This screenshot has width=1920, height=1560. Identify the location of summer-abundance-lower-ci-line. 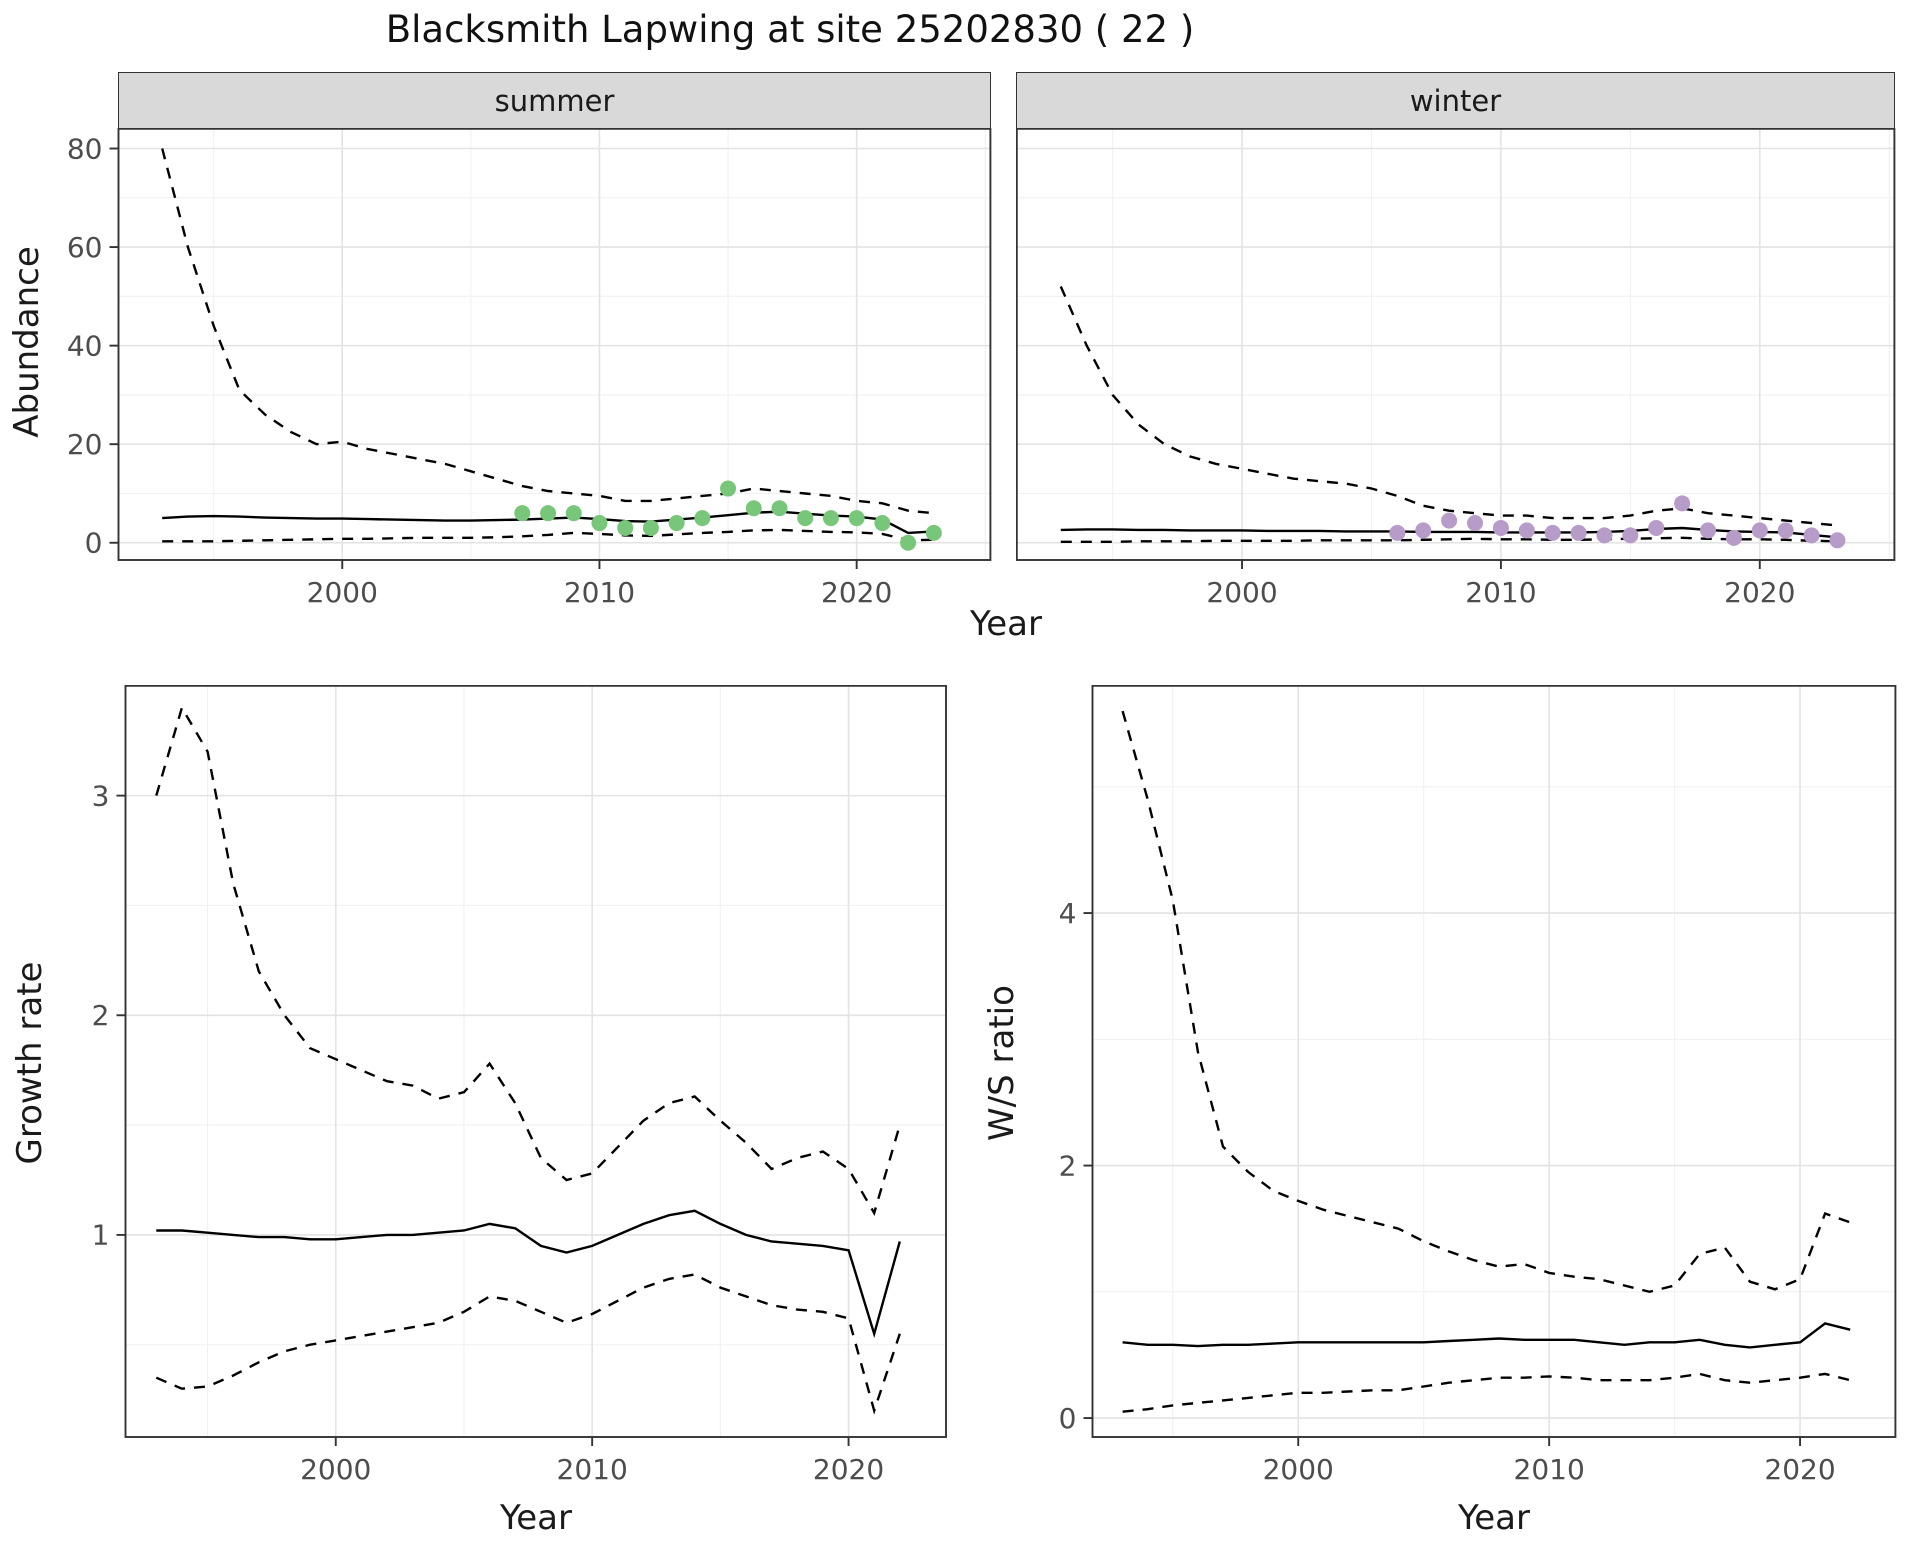
(548, 535).